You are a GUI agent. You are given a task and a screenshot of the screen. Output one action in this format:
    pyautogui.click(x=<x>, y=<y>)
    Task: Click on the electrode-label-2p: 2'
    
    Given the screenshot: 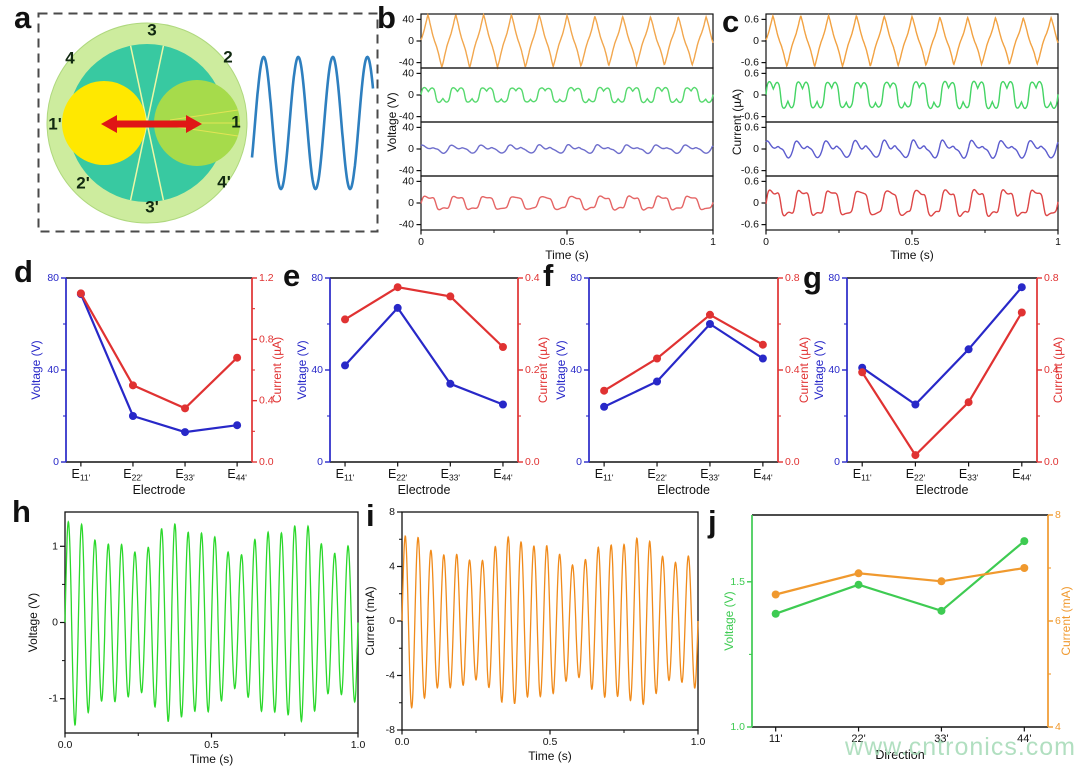 What is the action you would take?
    pyautogui.click(x=83, y=183)
    